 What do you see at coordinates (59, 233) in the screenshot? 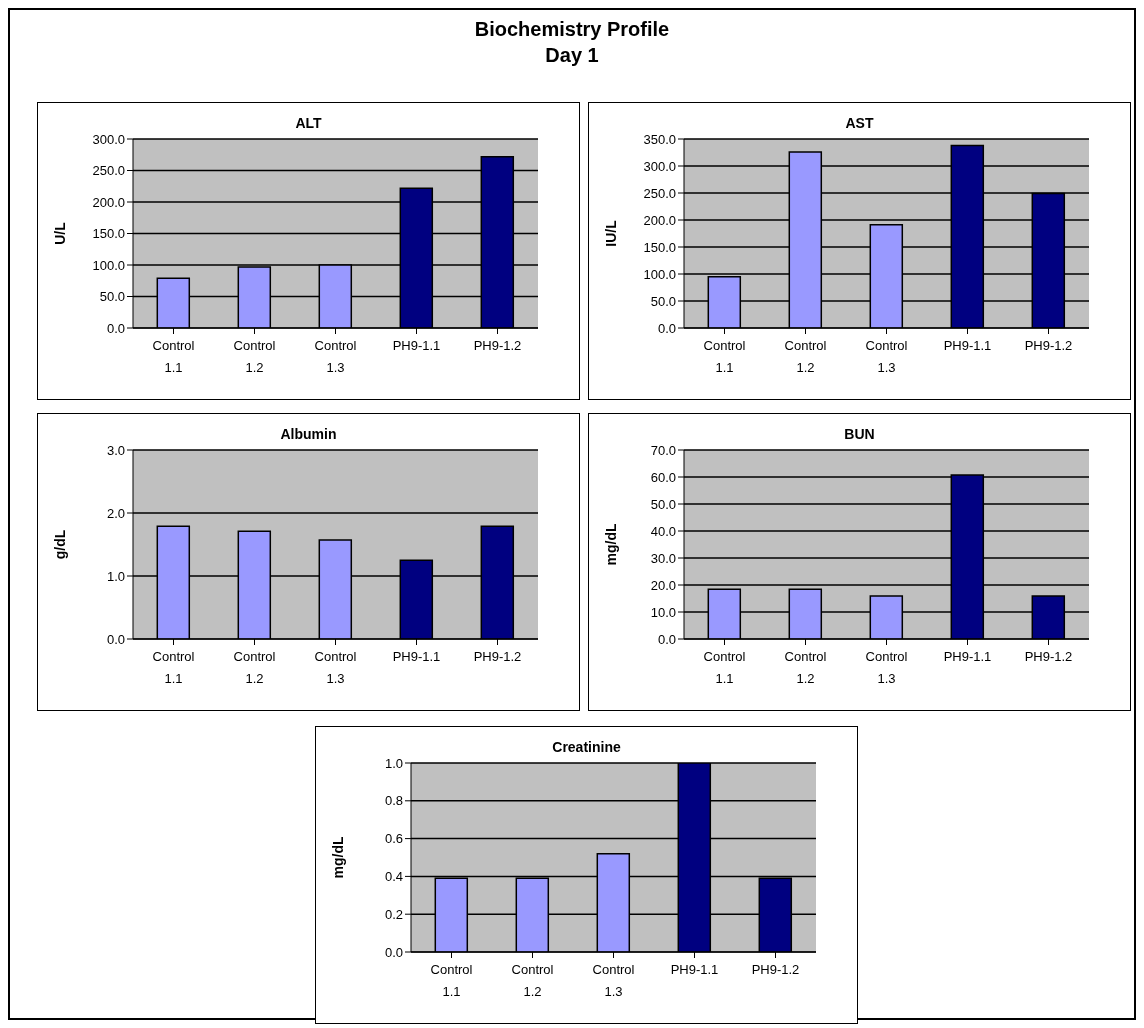
I see `y-axis-title: U/L` at bounding box center [59, 233].